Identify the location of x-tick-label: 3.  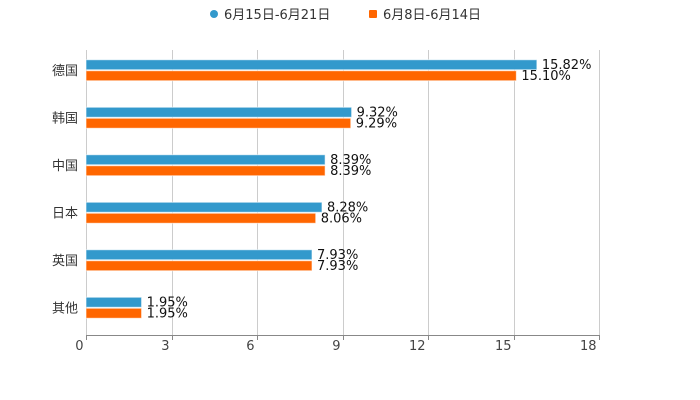
(165, 346).